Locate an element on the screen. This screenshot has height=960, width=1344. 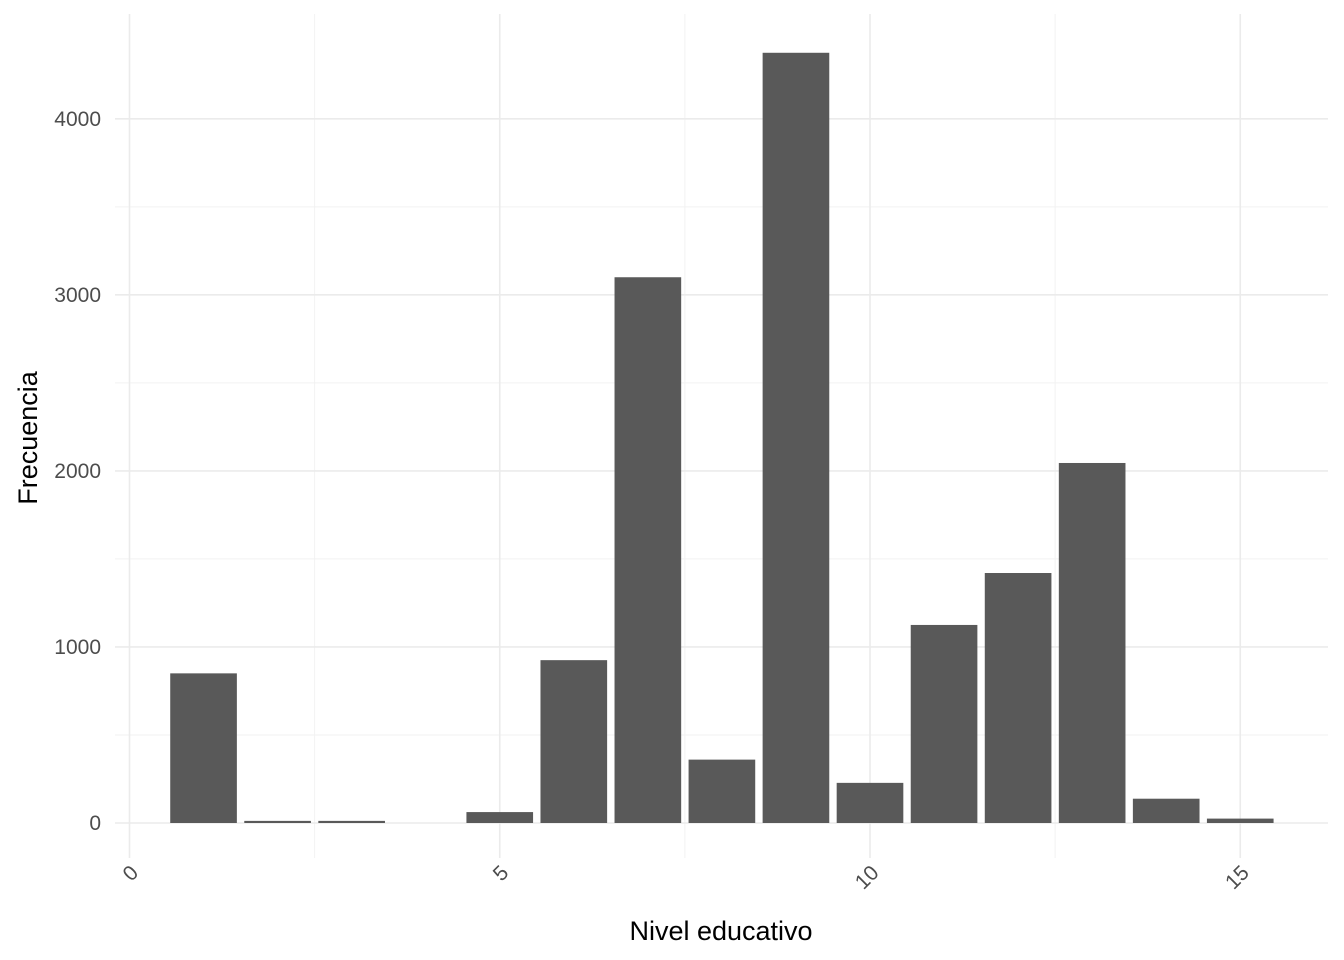
x-tick-label-15: 15 is located at coordinates (1237, 877).